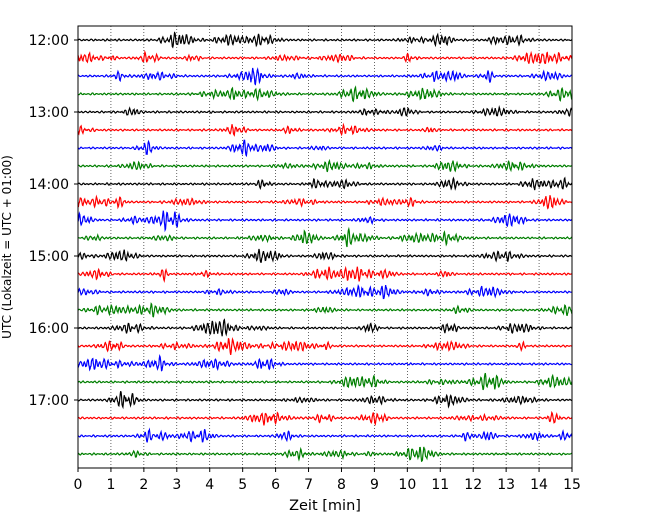 This screenshot has width=650, height=520. I want to click on y-tick-label: 14:00, so click(49, 185).